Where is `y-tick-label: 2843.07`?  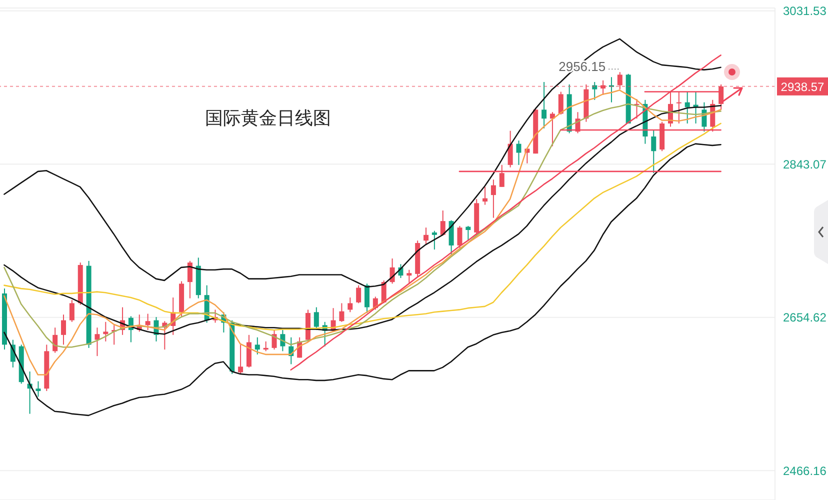 y-tick-label: 2843.07 is located at coordinates (805, 164).